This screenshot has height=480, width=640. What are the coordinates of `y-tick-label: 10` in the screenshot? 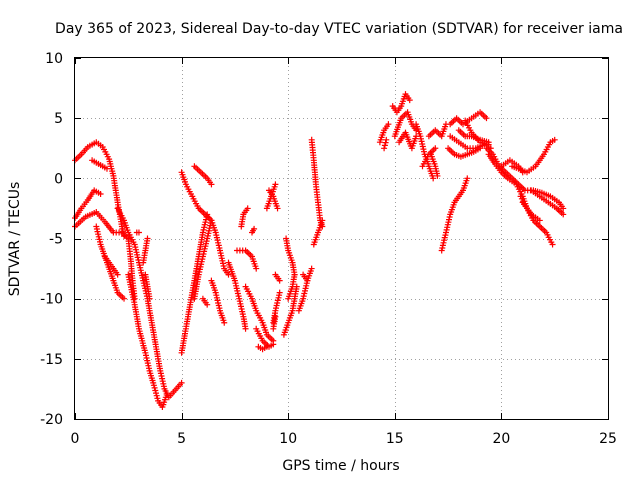 It's located at (54, 59).